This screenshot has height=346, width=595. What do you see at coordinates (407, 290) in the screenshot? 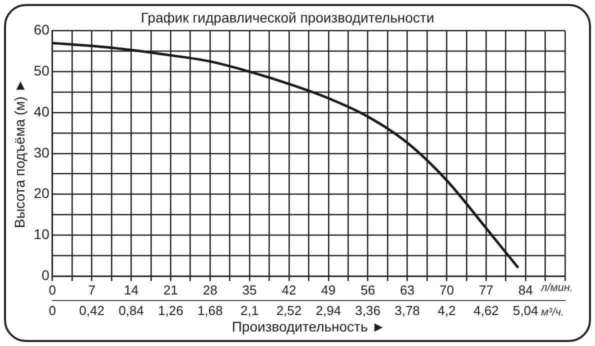
I see `x-tick-label: 63` at bounding box center [407, 290].